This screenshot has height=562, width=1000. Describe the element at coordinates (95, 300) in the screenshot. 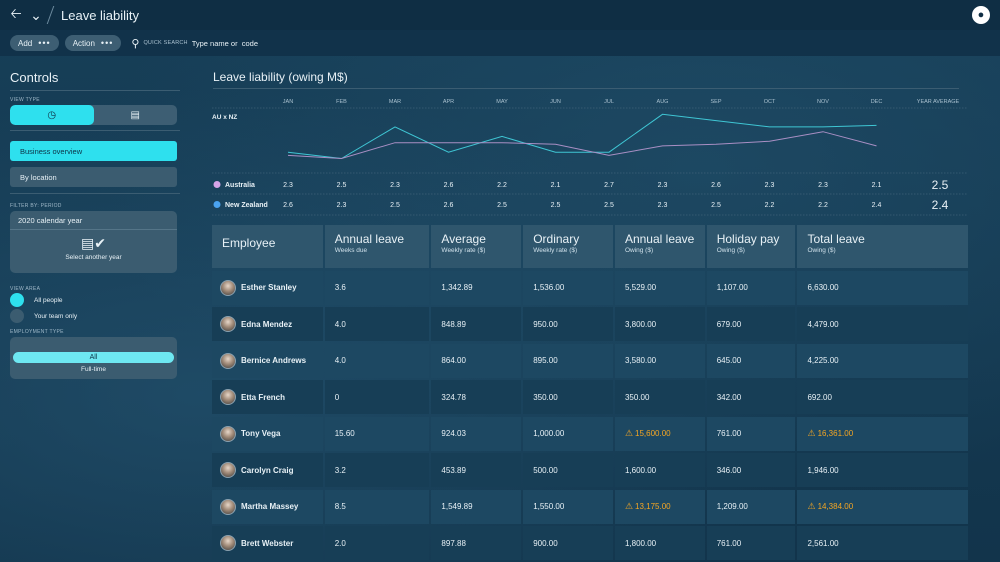

I see `view-area-option-all: All people` at that location.